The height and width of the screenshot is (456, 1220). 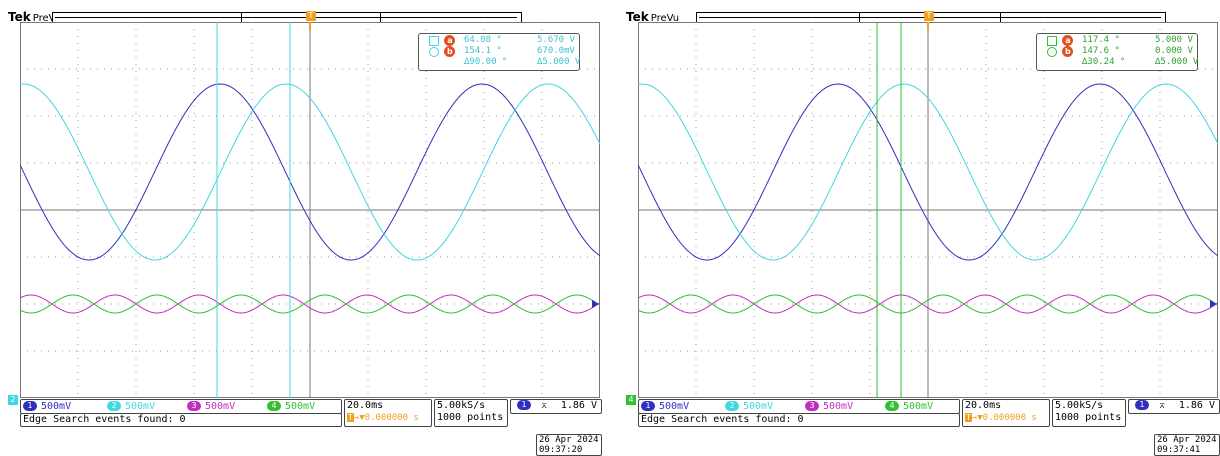 What do you see at coordinates (556, 51) in the screenshot?
I see `cursor-b-value: 670.0mV` at bounding box center [556, 51].